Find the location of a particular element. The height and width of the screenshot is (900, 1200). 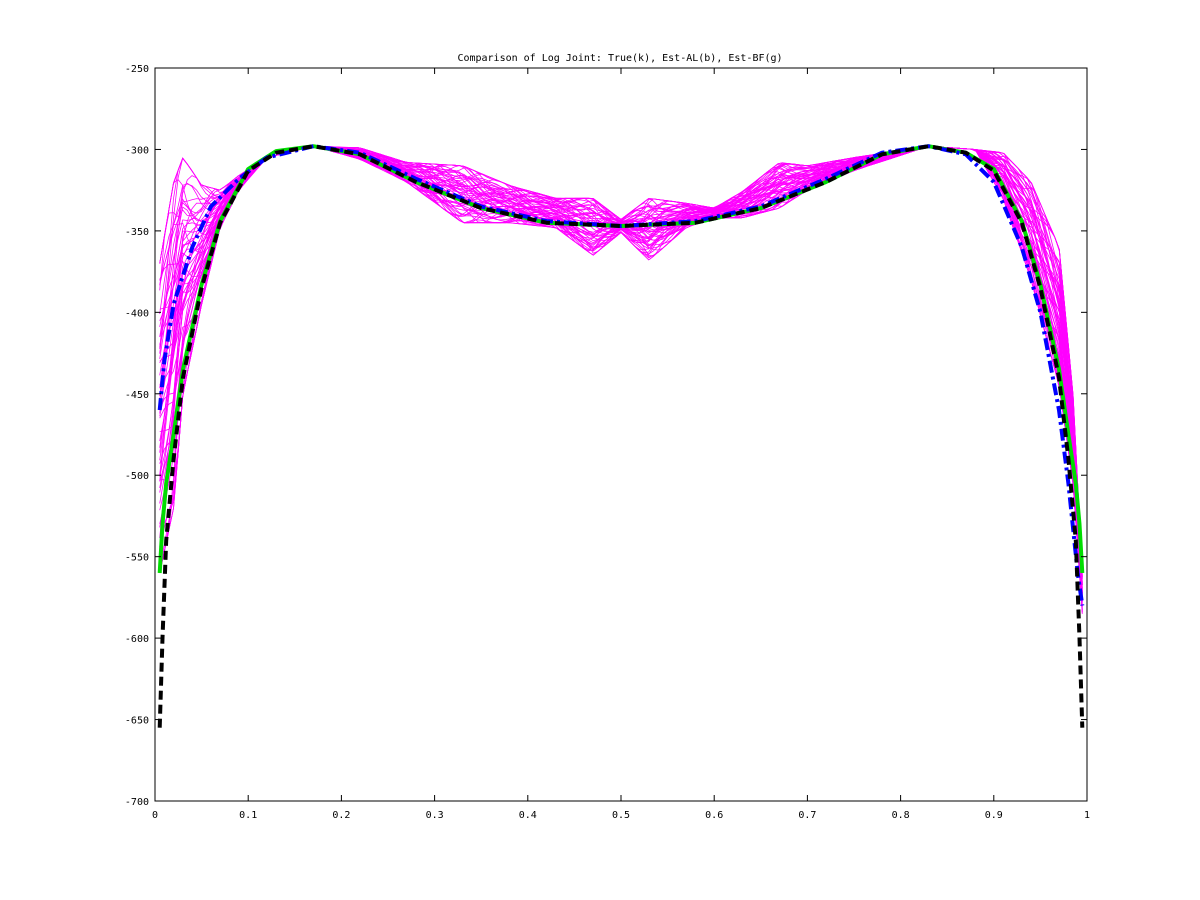

x-tick-label: 1 is located at coordinates (1087, 815).